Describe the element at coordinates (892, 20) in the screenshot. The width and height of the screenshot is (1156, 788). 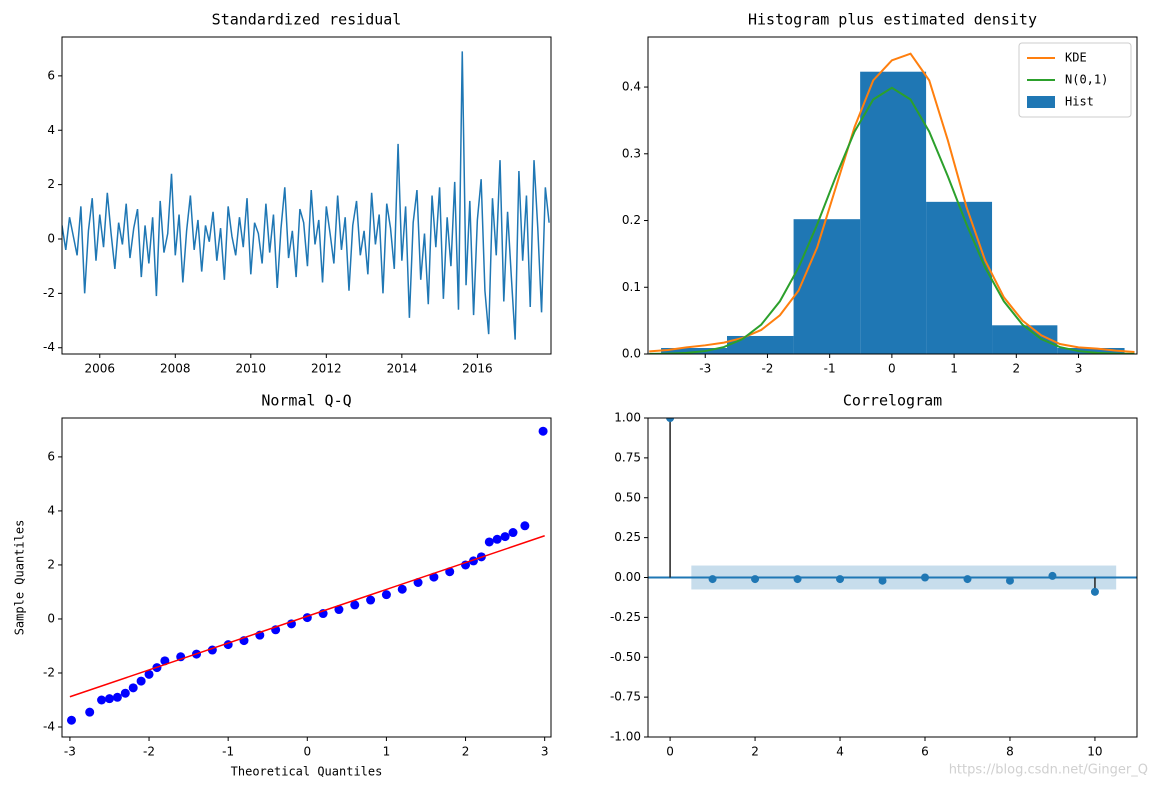
I see `subplot-title: Histogram plus estimated density` at that location.